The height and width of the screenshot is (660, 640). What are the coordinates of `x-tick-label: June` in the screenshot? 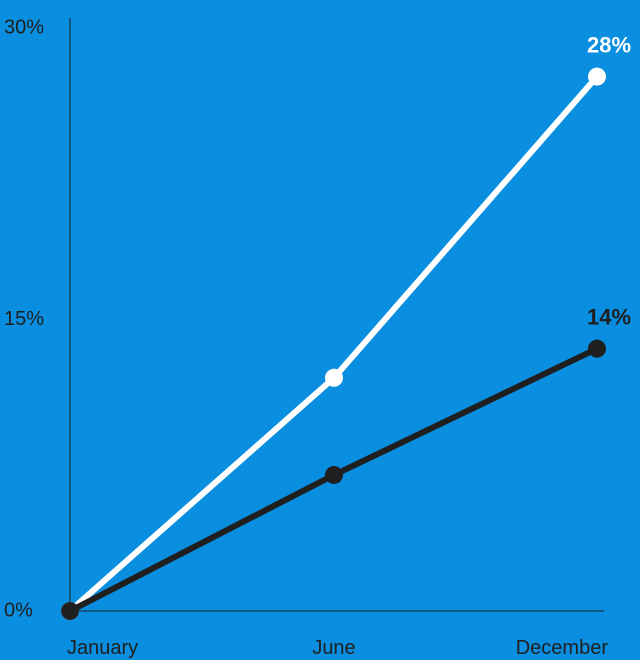 It's located at (333, 648).